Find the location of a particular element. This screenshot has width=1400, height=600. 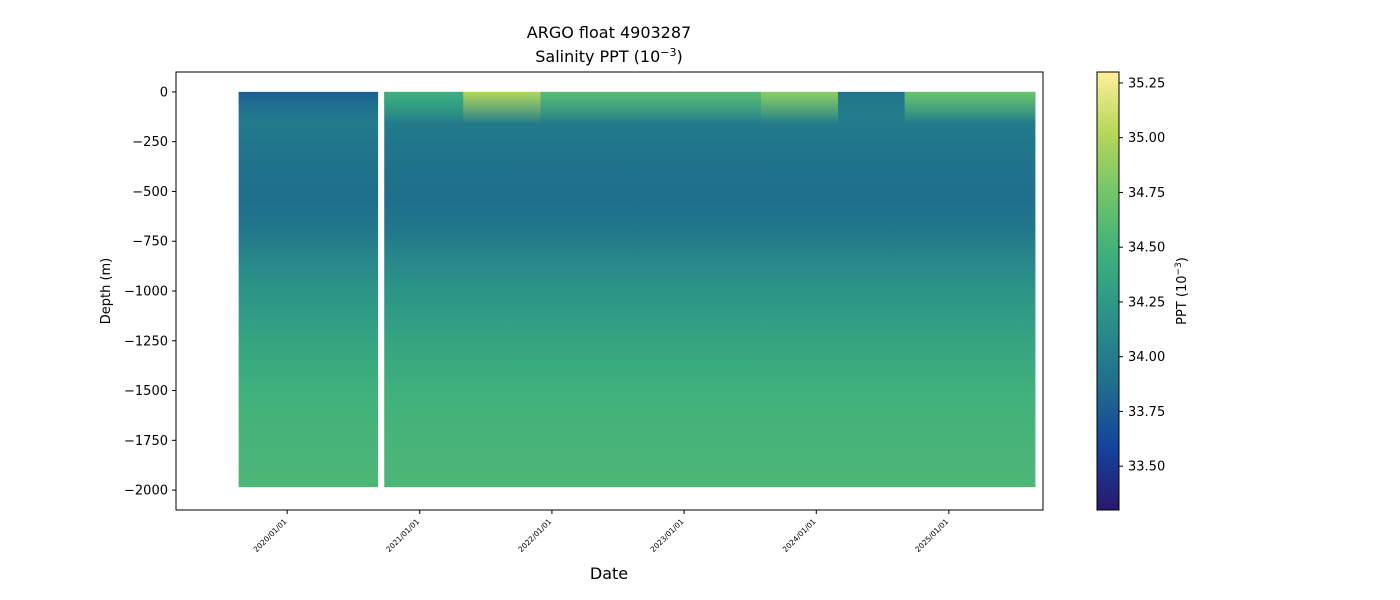

colorbar-tick-label: 35.25 is located at coordinates (1146, 83).